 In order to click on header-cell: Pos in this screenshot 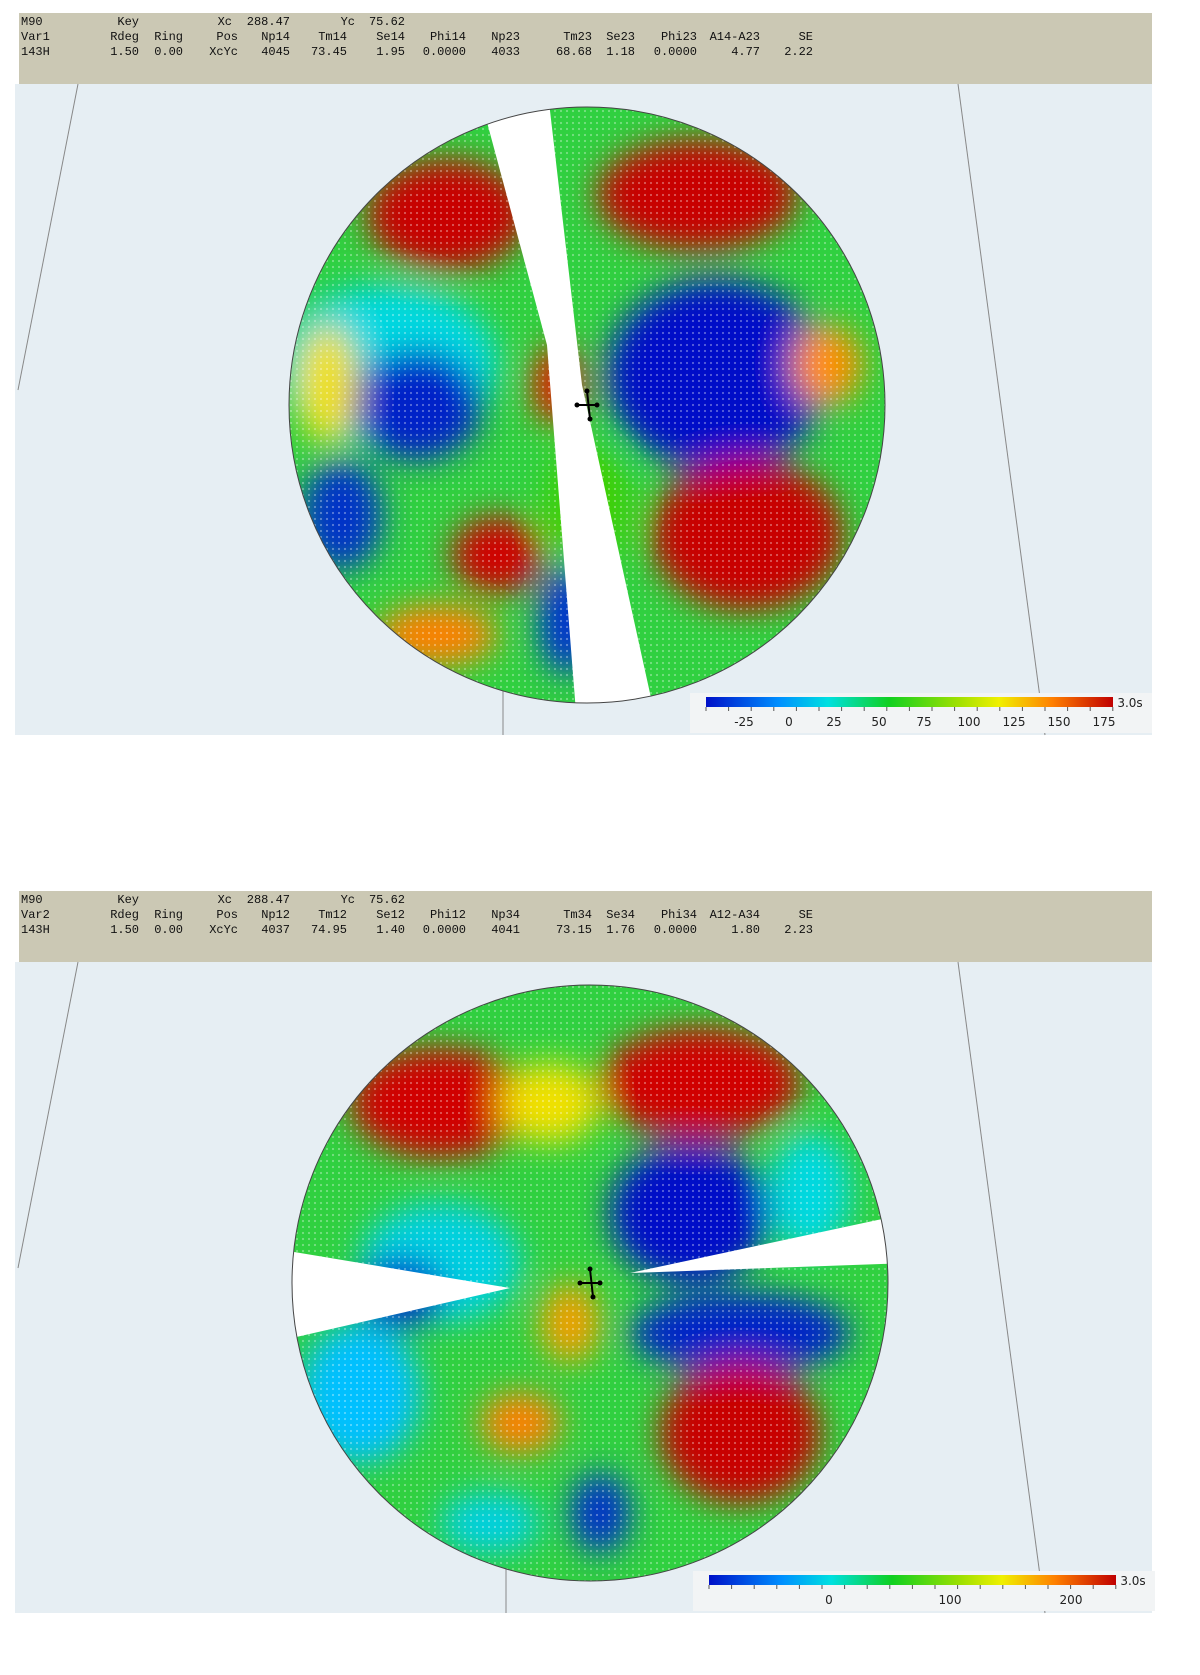, I will do `click(227, 37)`.